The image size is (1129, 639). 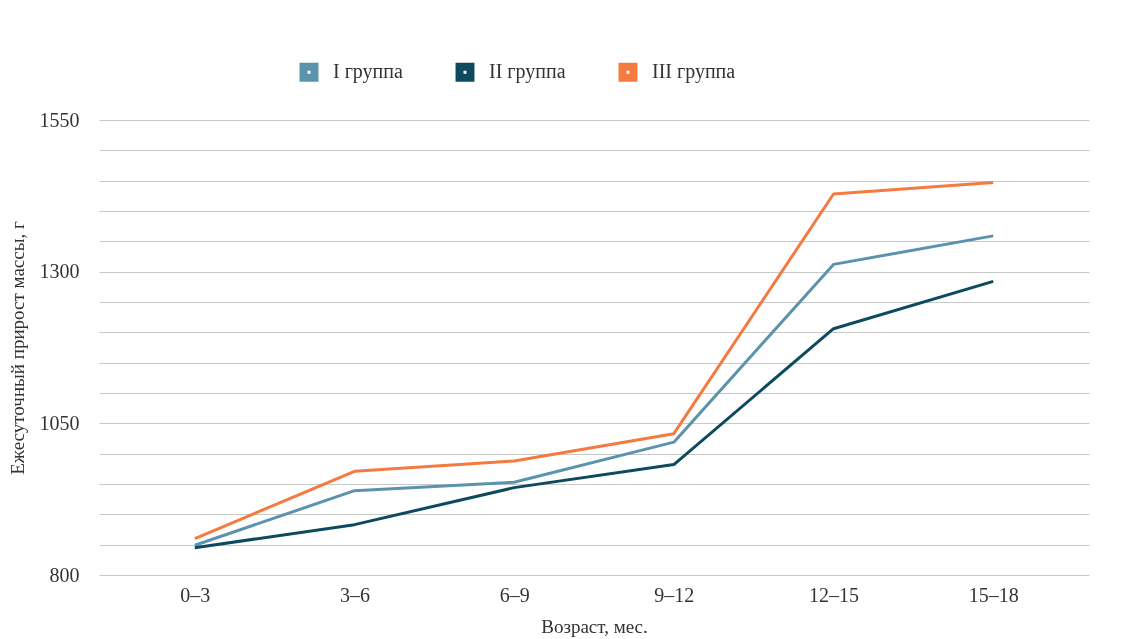 I want to click on y-tick-label: 1550, so click(x=59, y=119).